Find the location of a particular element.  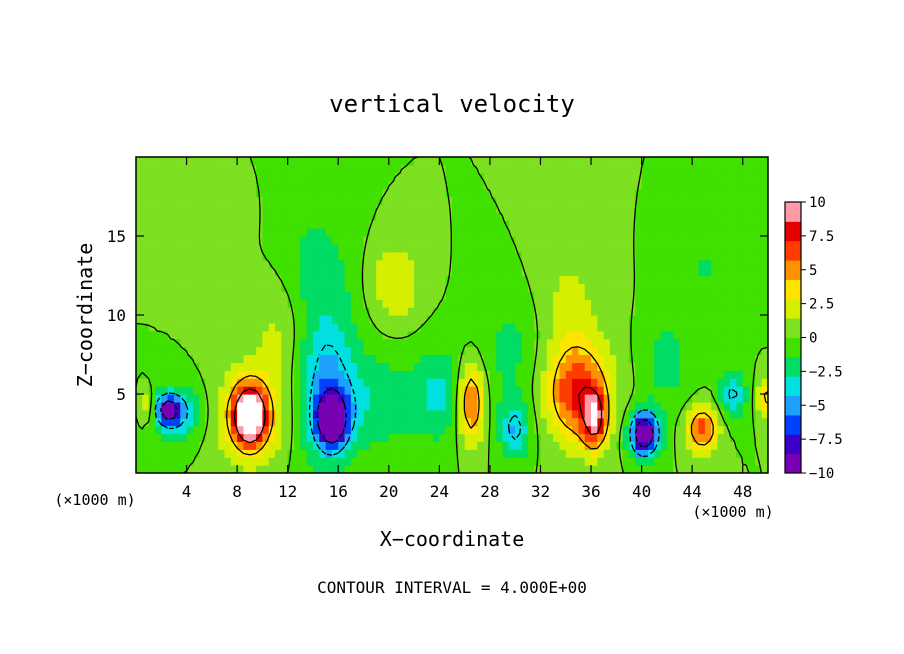

x-tick-label: 32 is located at coordinates (540, 491).